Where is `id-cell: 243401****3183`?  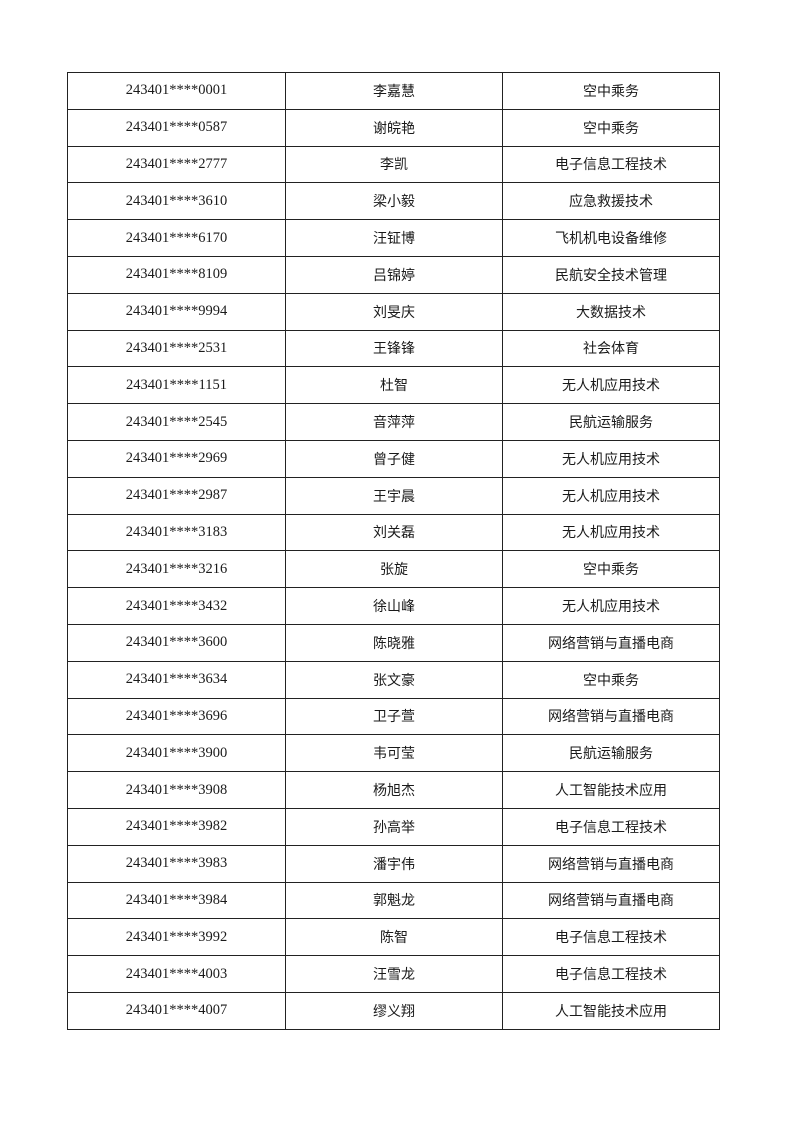 id-cell: 243401****3183 is located at coordinates (176, 532).